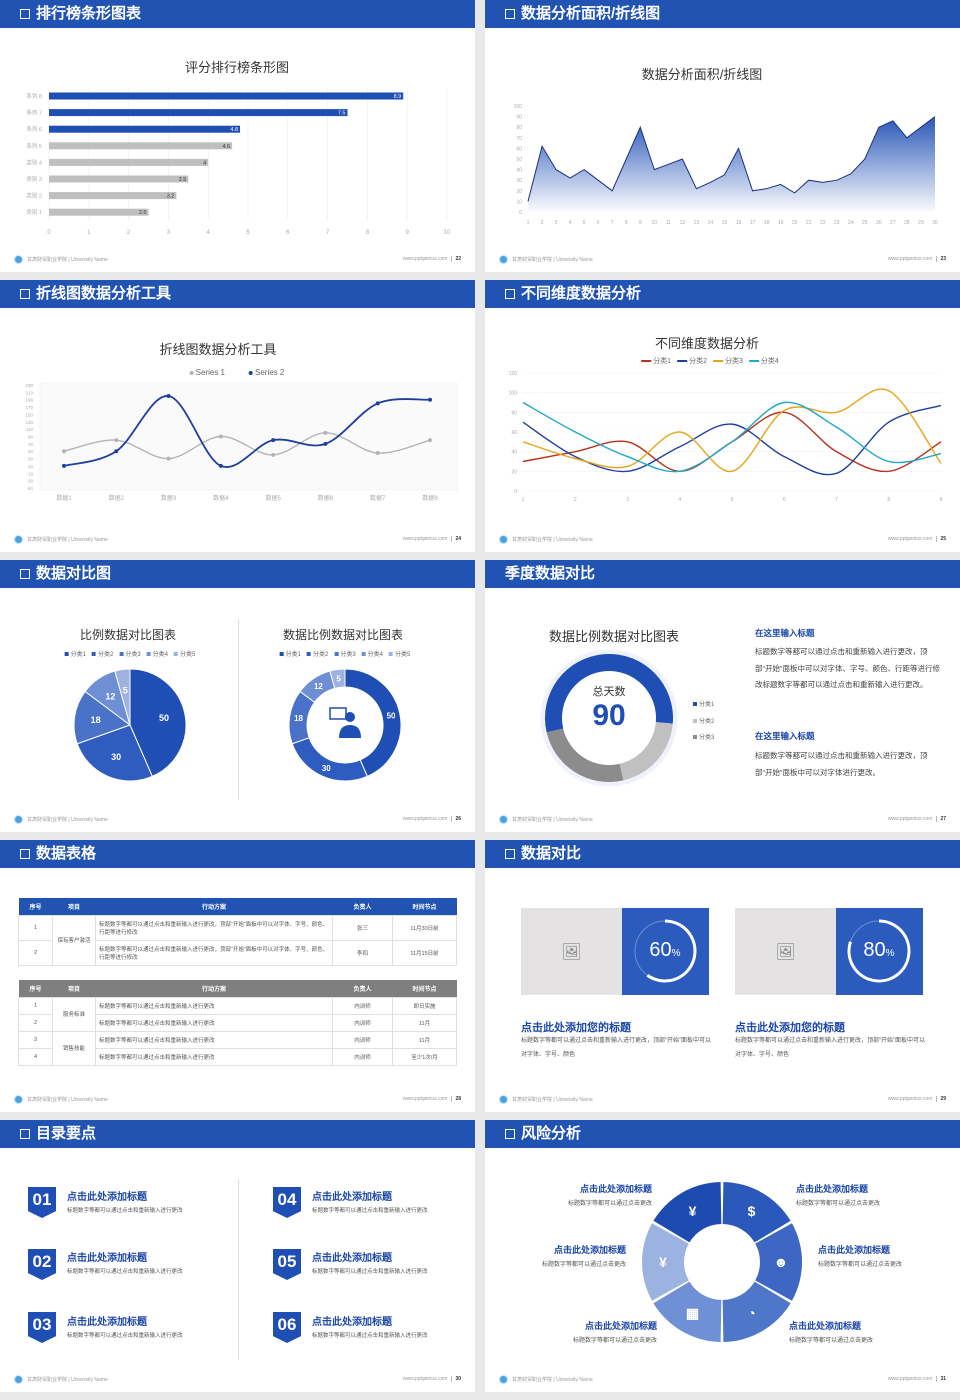 This screenshot has height=1400, width=960. Describe the element at coordinates (585, 755) in the screenshot. I see `donut-segment` at that location.